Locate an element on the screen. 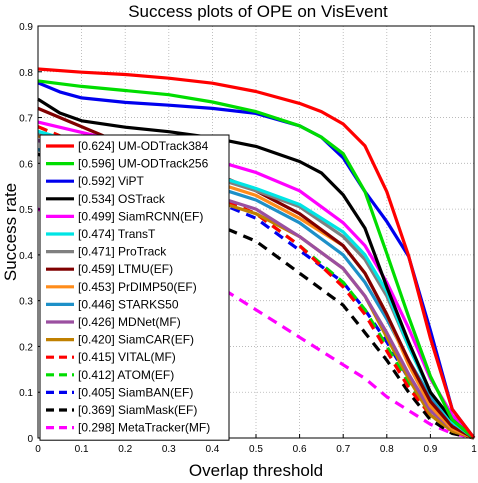 The image size is (478, 483). legend-entry: [0.499] SiamRCNN(EF) is located at coordinates (140, 216).